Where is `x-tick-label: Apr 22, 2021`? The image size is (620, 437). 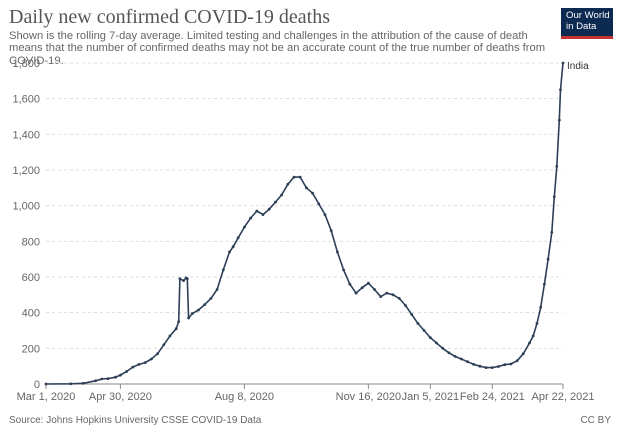
x-tick-label: Apr 22, 2021 is located at coordinates (563, 397).